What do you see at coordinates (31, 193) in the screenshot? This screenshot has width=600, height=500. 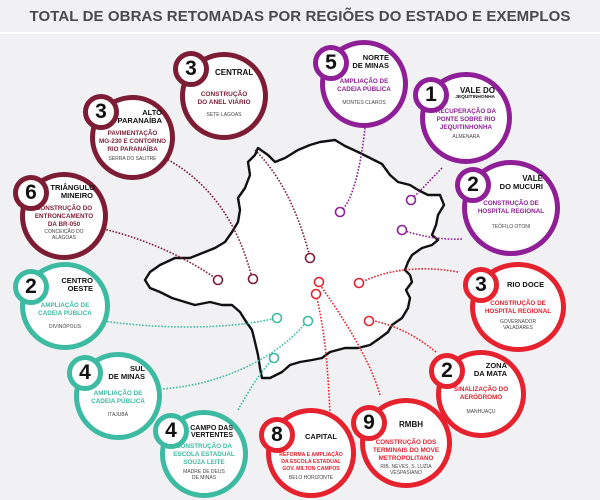 I see `count-badge: 6` at bounding box center [31, 193].